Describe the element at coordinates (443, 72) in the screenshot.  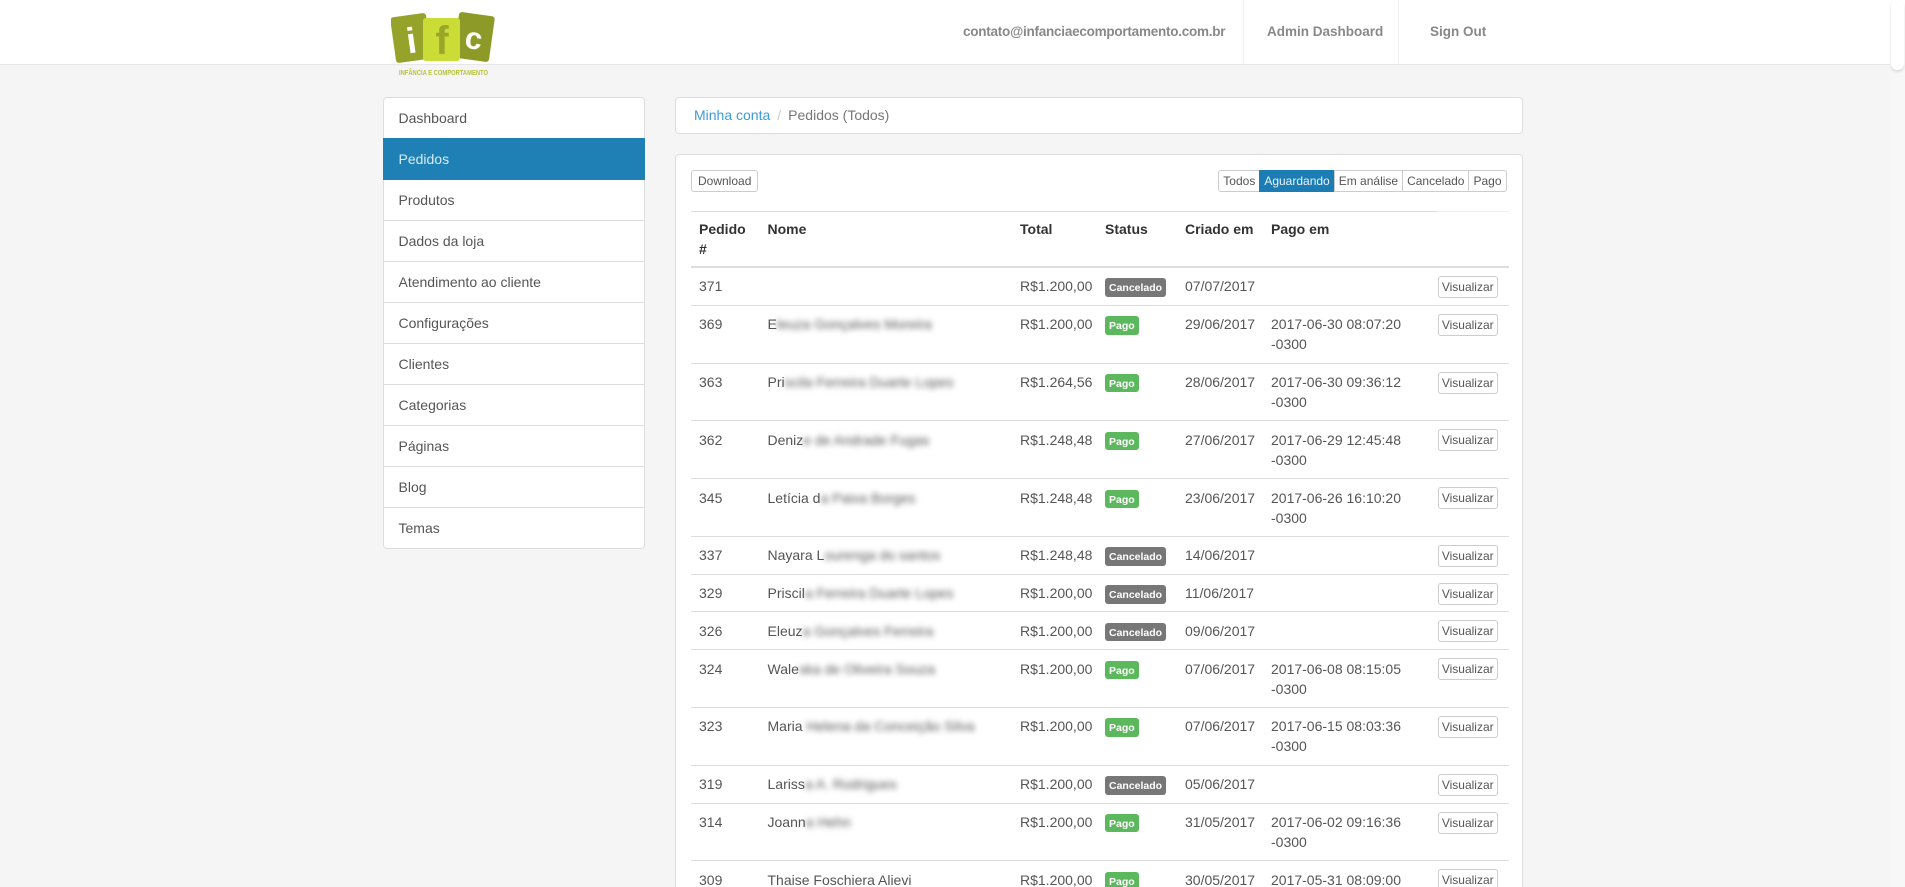
I see `svg-text: INFÂNCIA E COMPORTAMENTO` at that location.